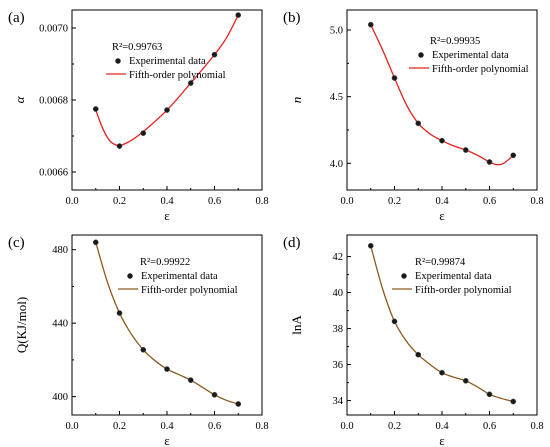  Describe the element at coordinates (455, 41) in the screenshot. I see `r-squared-annotation: R²=0.99935` at that location.